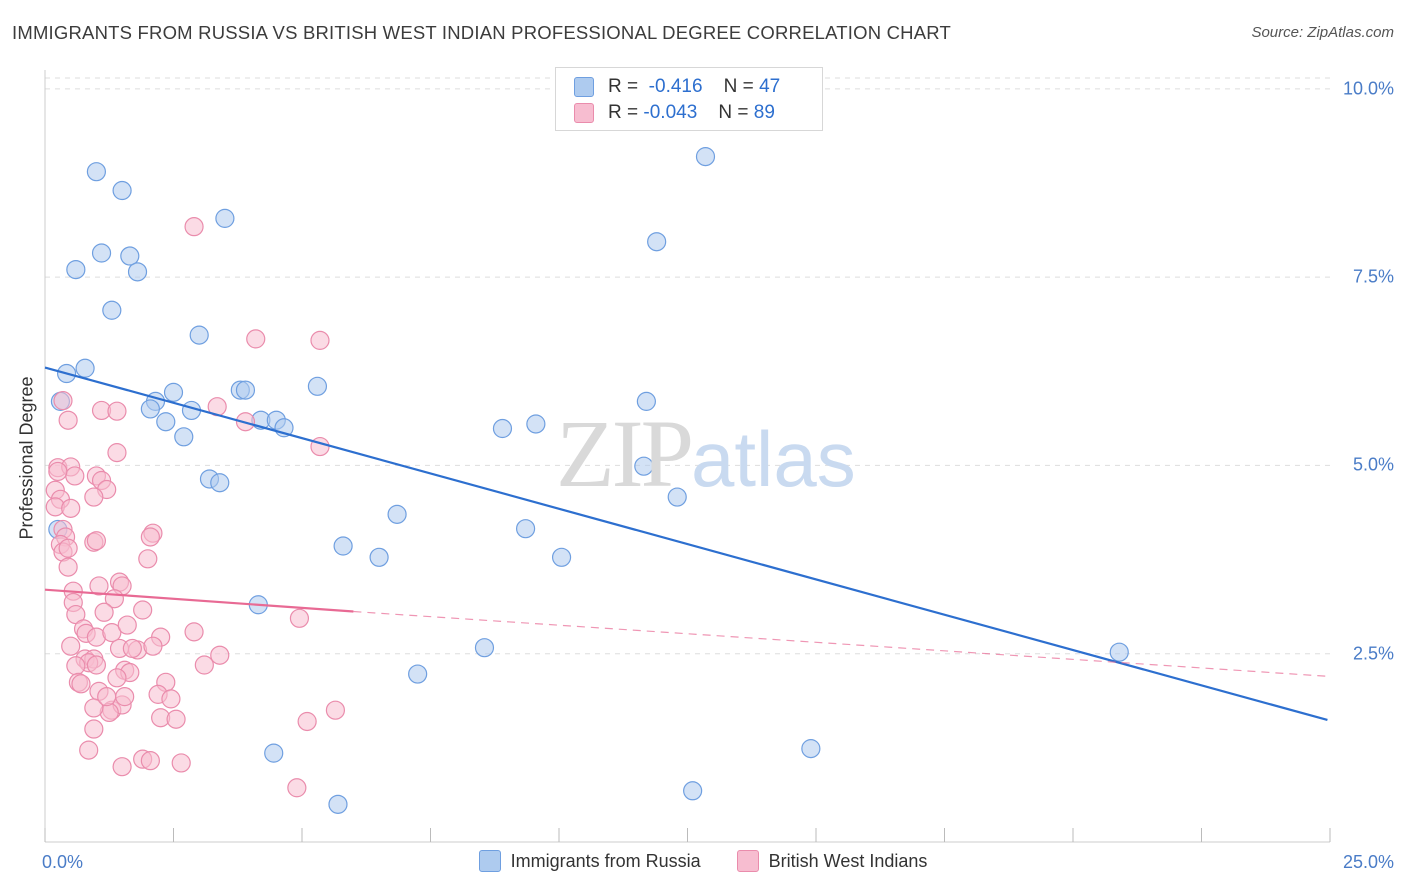 Image resolution: width=1406 pixels, height=892 pixels. Describe the element at coordinates (584, 87) in the screenshot. I see `russia-swatch` at that location.